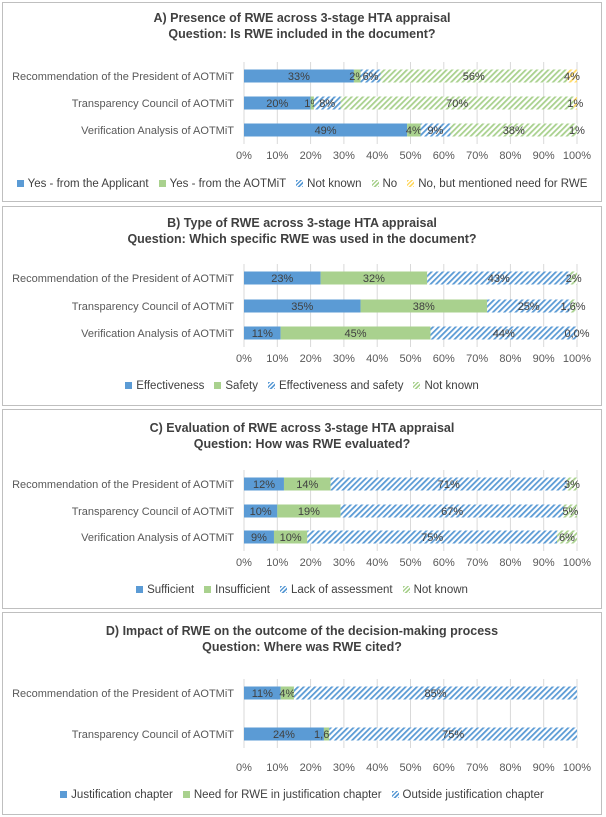 The width and height of the screenshot is (606, 817). I want to click on chart-subtitle: Question: How was RWE evaluated?, so click(302, 444).